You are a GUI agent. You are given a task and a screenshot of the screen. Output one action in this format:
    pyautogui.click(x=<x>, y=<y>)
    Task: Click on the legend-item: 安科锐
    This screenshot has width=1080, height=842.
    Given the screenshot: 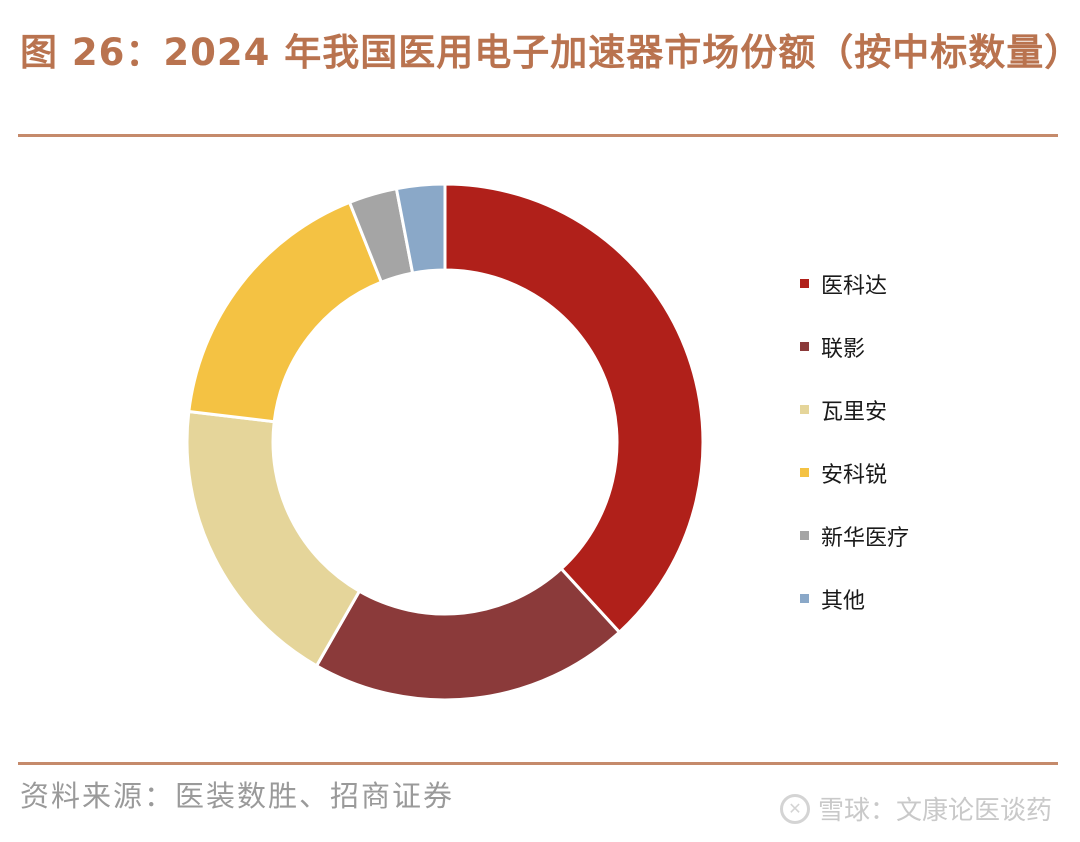 What is the action you would take?
    pyautogui.click(x=854, y=472)
    